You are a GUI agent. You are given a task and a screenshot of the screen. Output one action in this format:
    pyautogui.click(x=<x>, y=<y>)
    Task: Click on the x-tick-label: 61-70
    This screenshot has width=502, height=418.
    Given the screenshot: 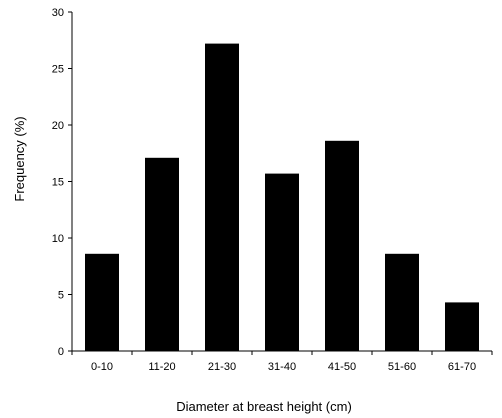 What is the action you would take?
    pyautogui.click(x=462, y=367)
    